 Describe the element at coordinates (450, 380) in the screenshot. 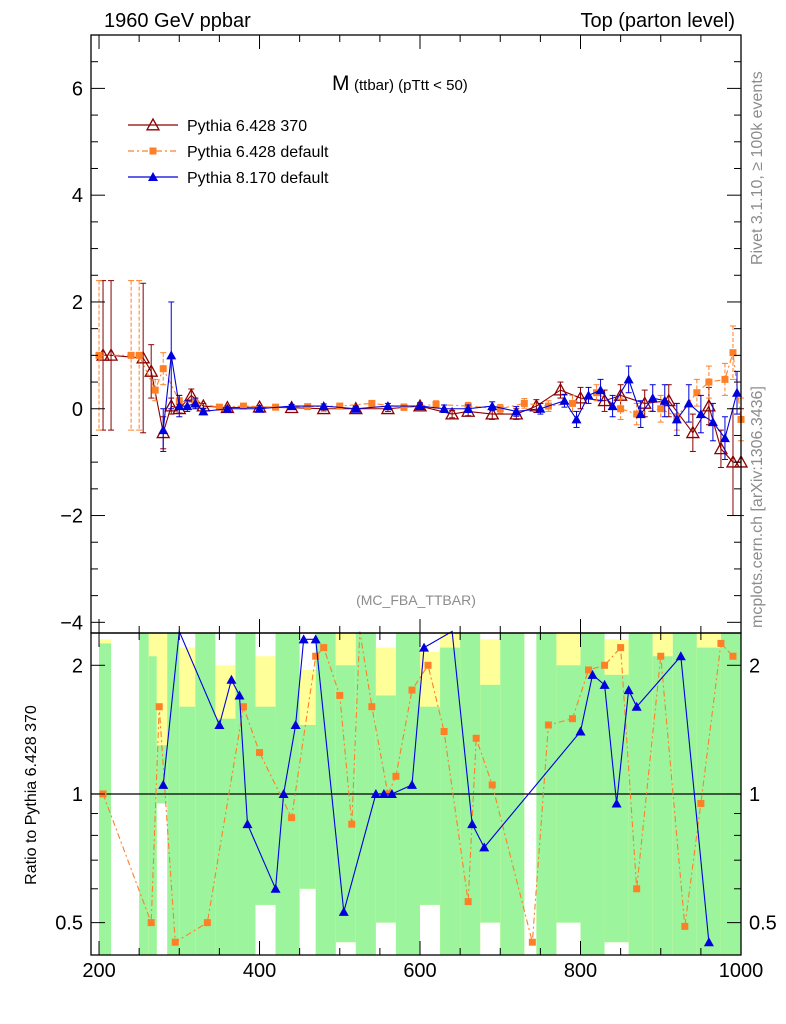

I see `series-p8-default` at that location.